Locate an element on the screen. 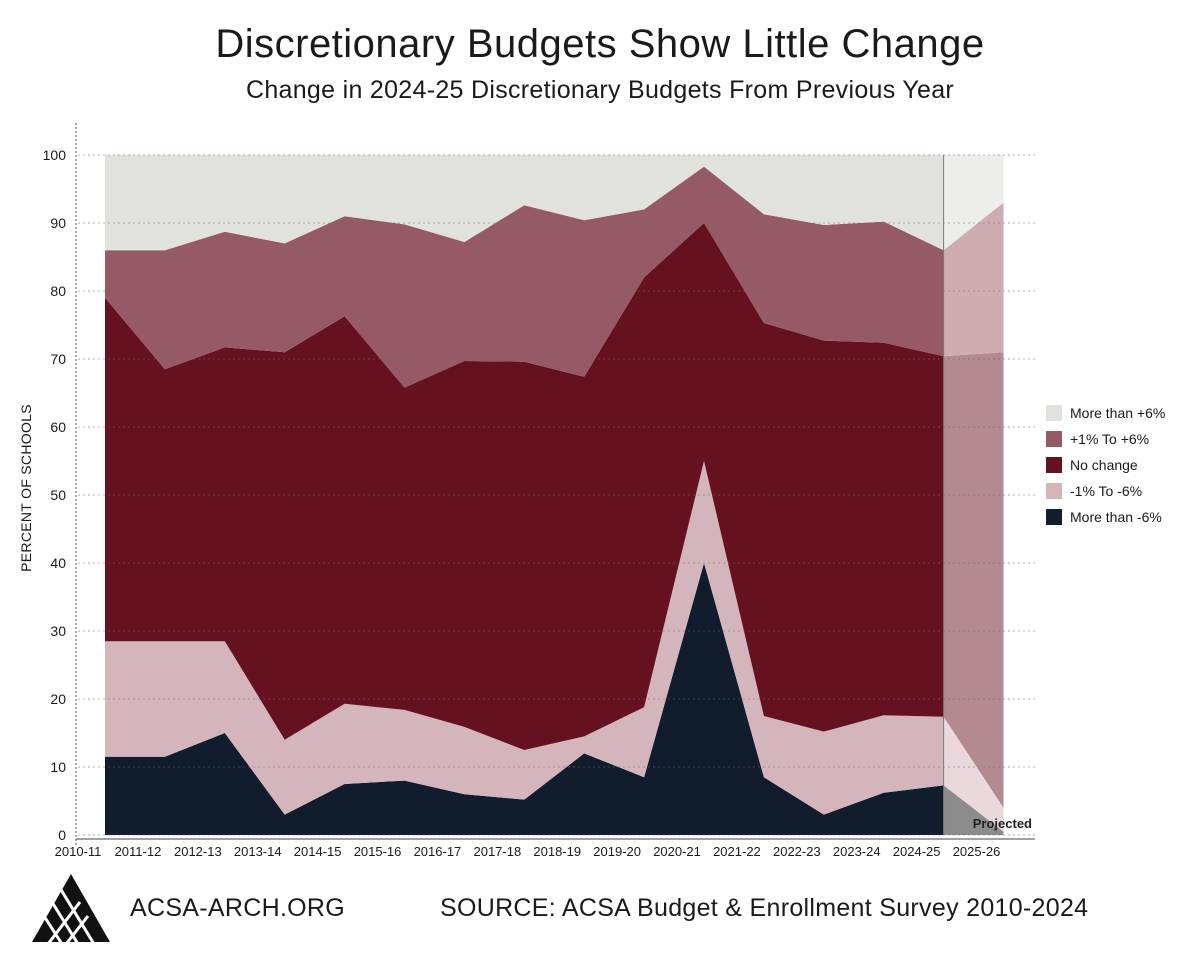 This screenshot has height=960, width=1200. legend-item: -1% To -6% is located at coordinates (1105, 491).